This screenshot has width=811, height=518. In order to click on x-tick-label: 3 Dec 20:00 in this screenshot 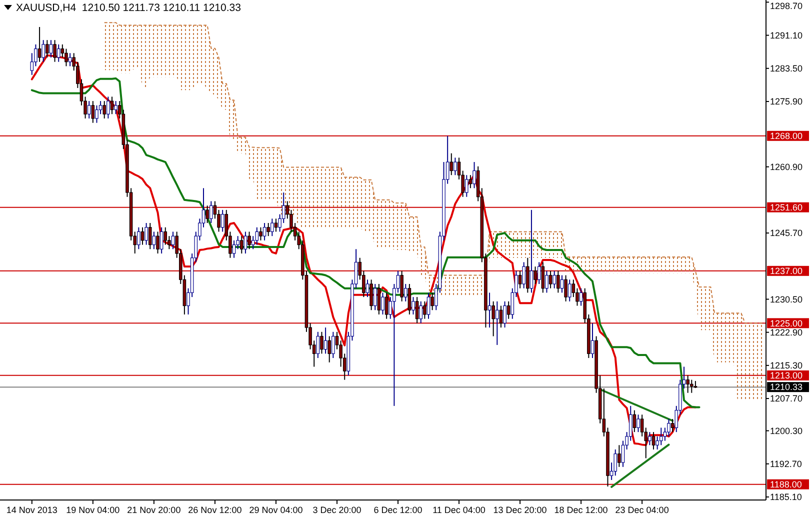, I will do `click(337, 510)`.